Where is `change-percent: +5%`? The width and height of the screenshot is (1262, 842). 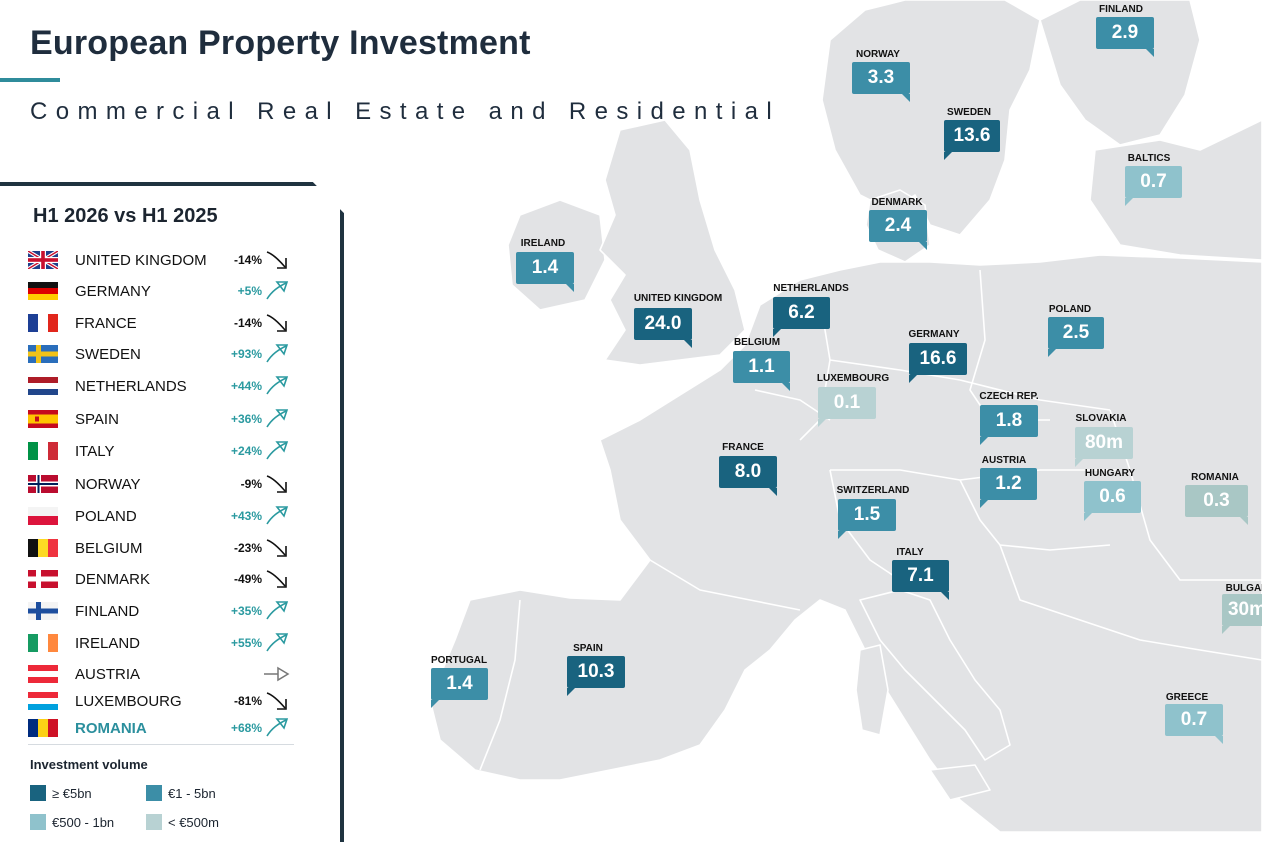
change-percent: +5% is located at coordinates (249, 291).